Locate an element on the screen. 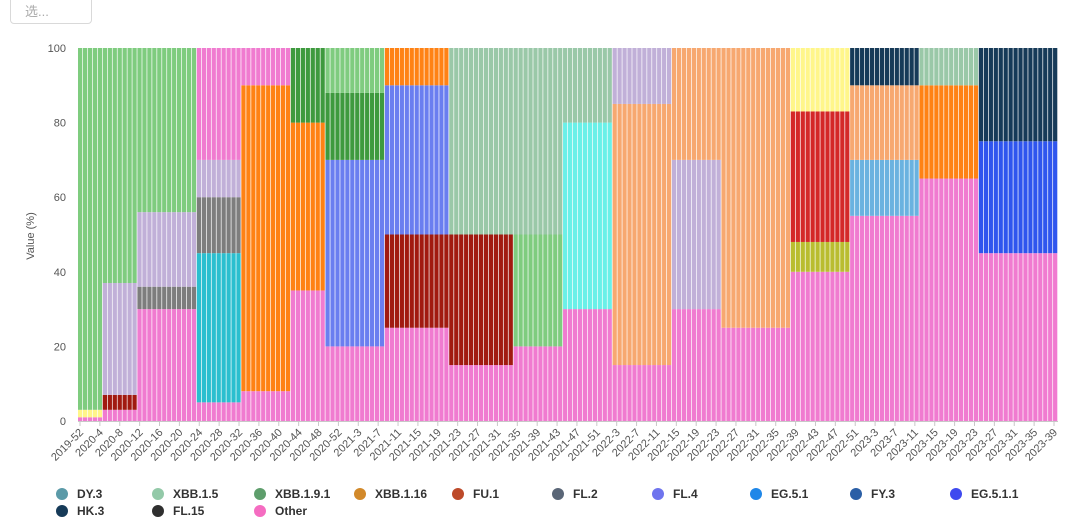  bar-segment-yellow is located at coordinates (80, 413).